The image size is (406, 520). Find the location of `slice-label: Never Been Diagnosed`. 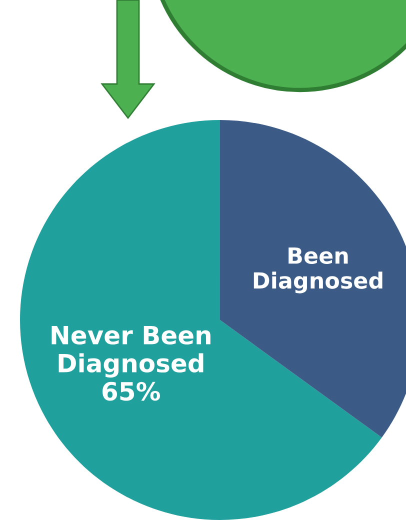

slice-label: Never Been Diagnosed is located at coordinates (131, 352).